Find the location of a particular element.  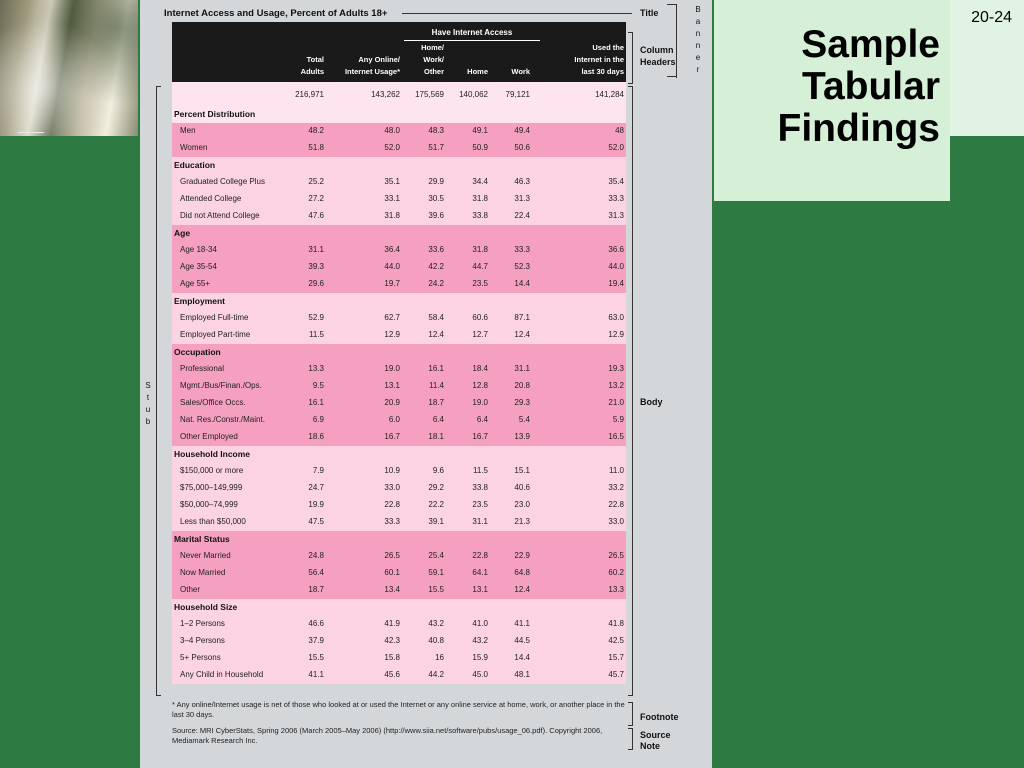

column-header: Any Online/Internet Usage* is located at coordinates (370, 66).